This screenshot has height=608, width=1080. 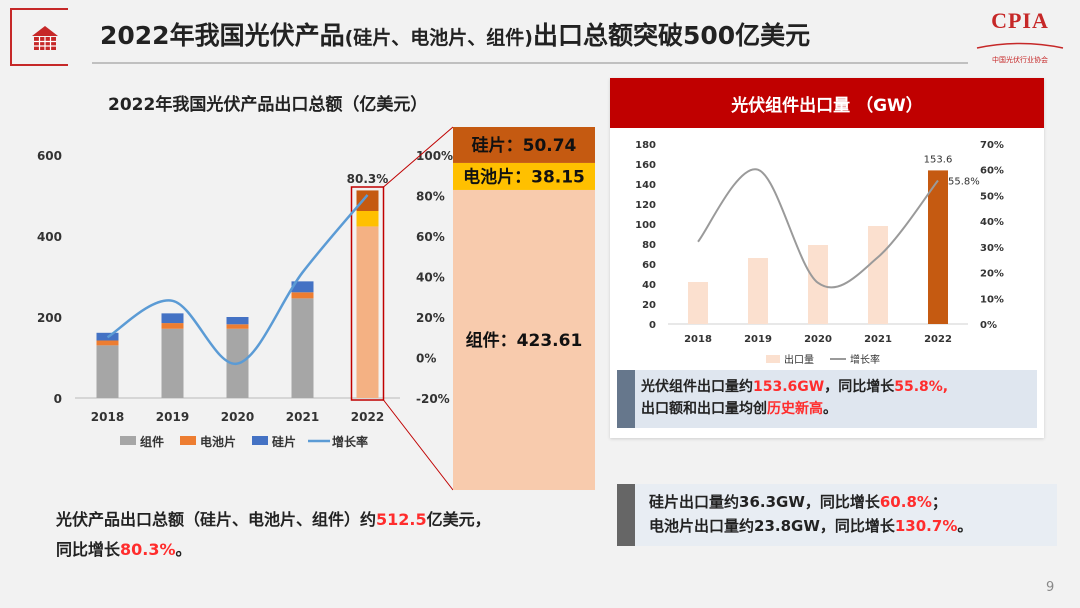 I want to click on highlight-box, so click(x=367, y=293).